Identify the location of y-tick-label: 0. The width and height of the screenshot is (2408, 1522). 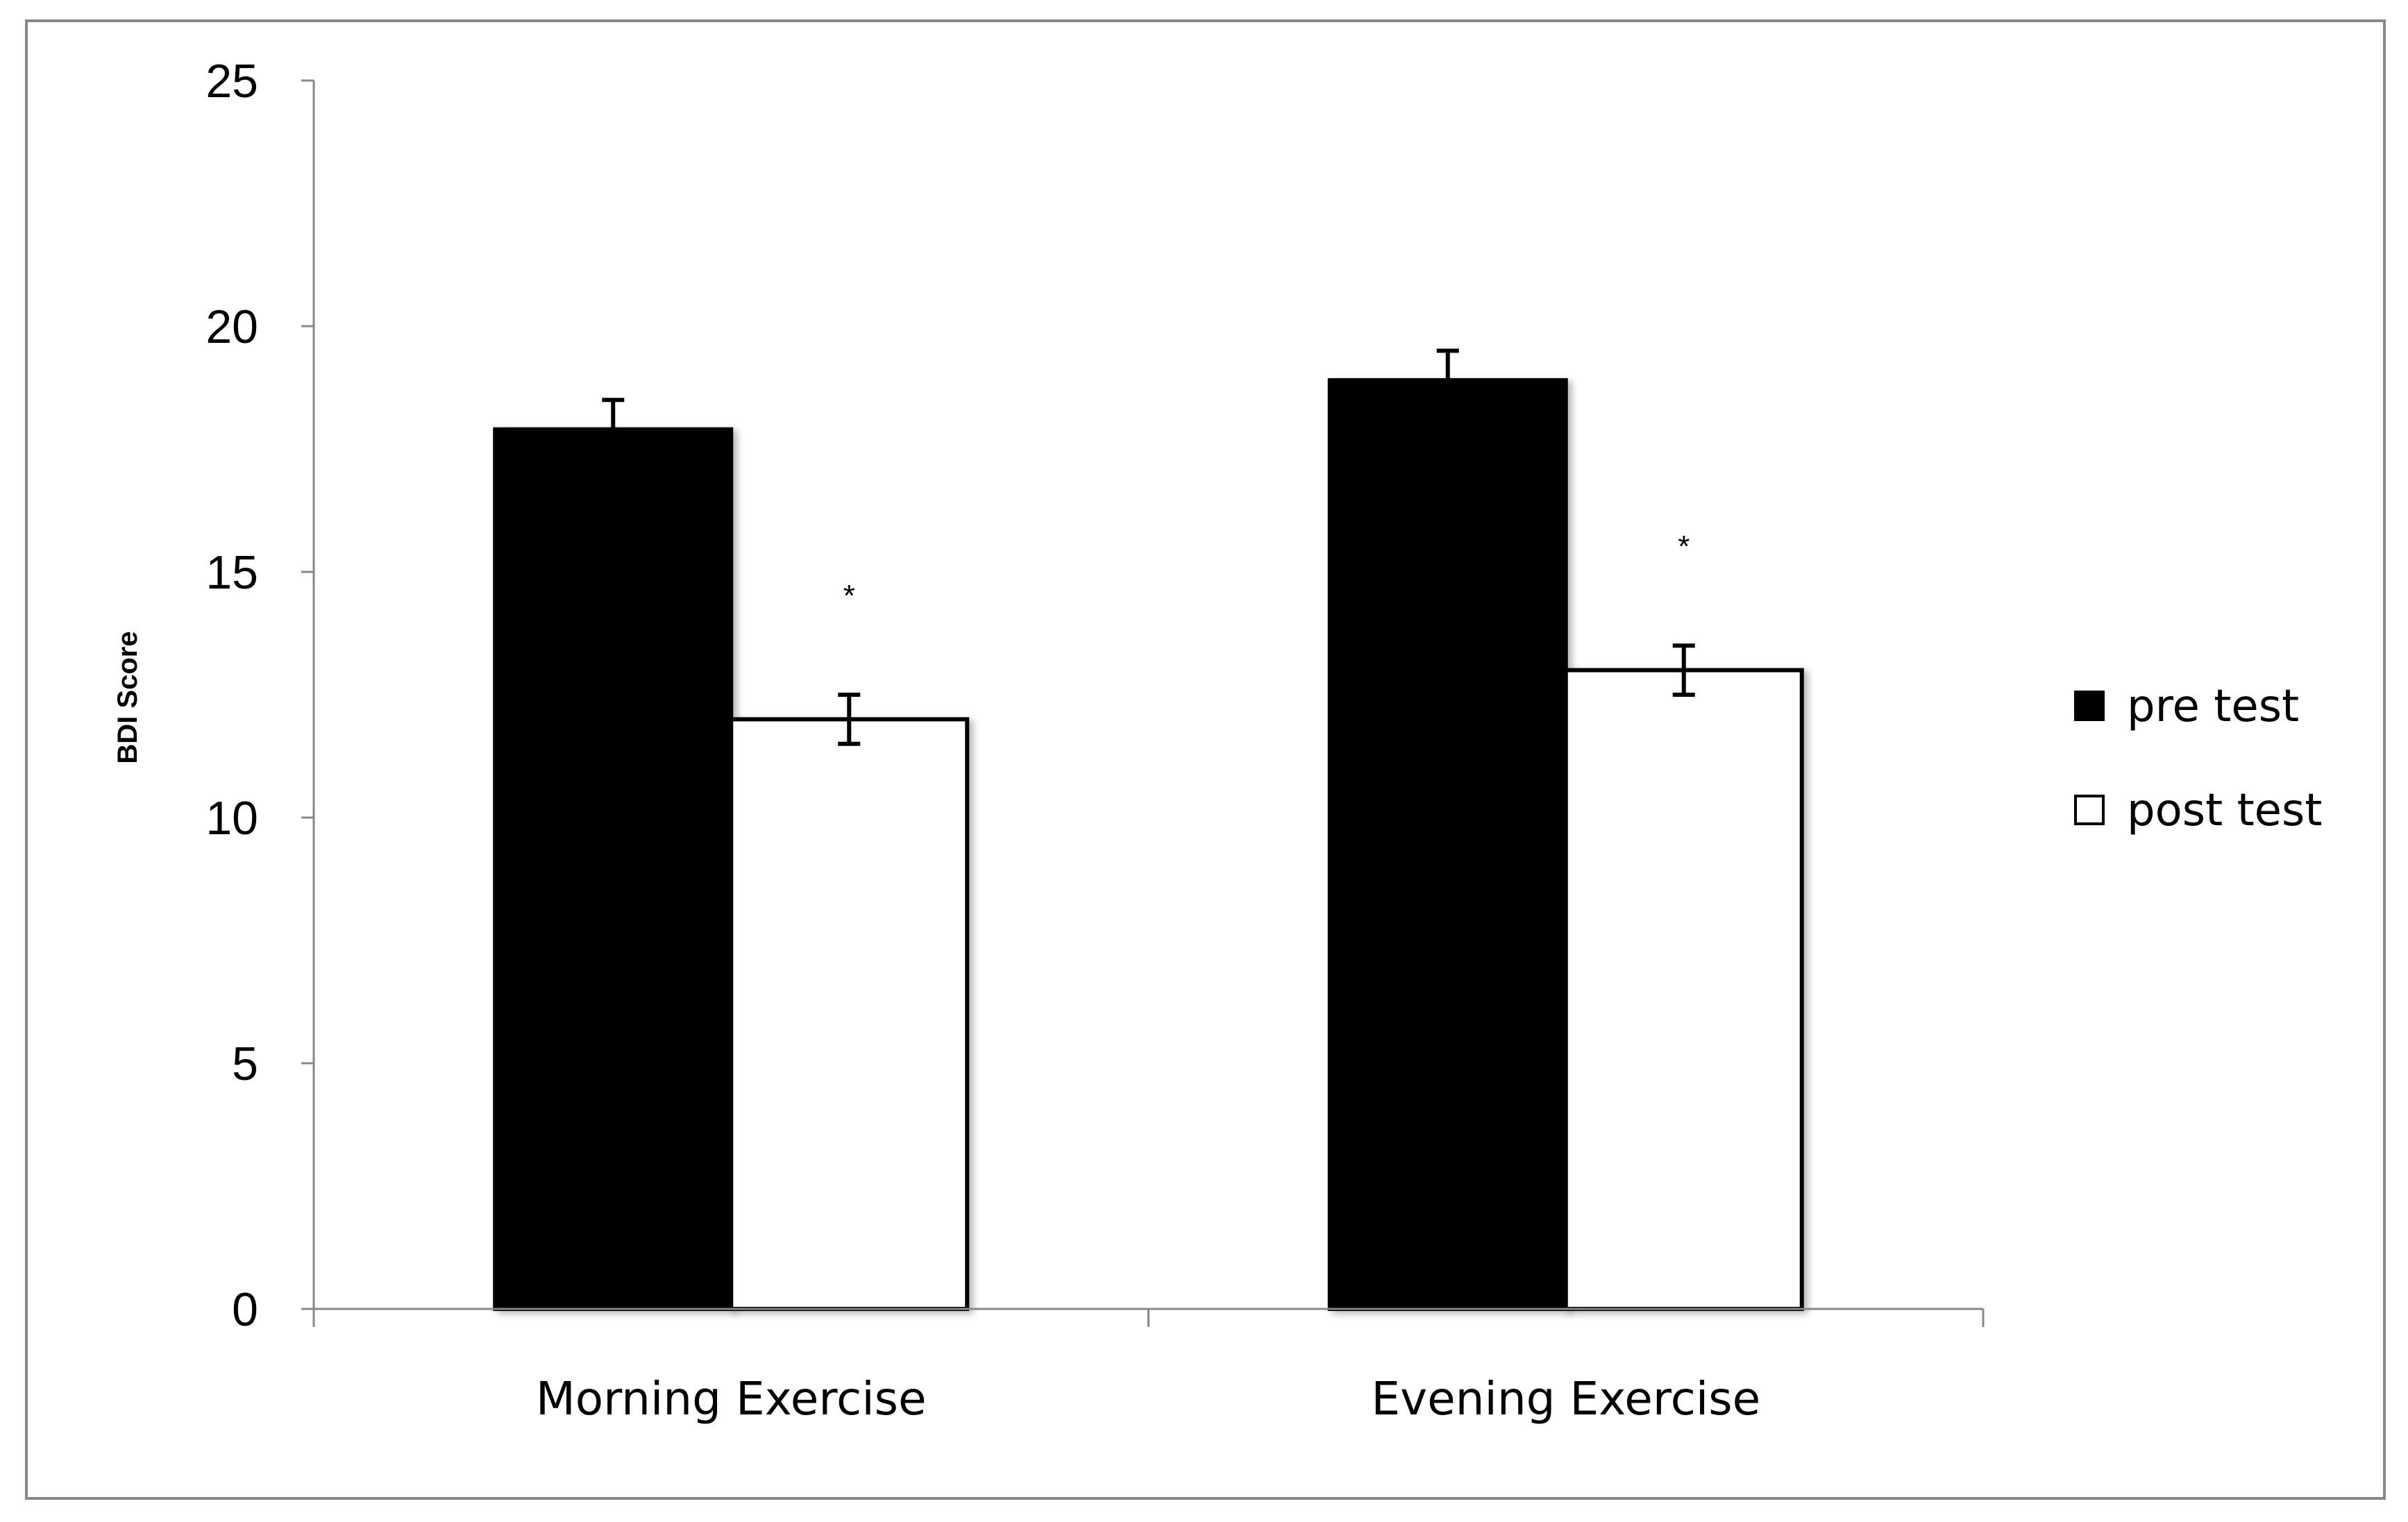
(245, 1309).